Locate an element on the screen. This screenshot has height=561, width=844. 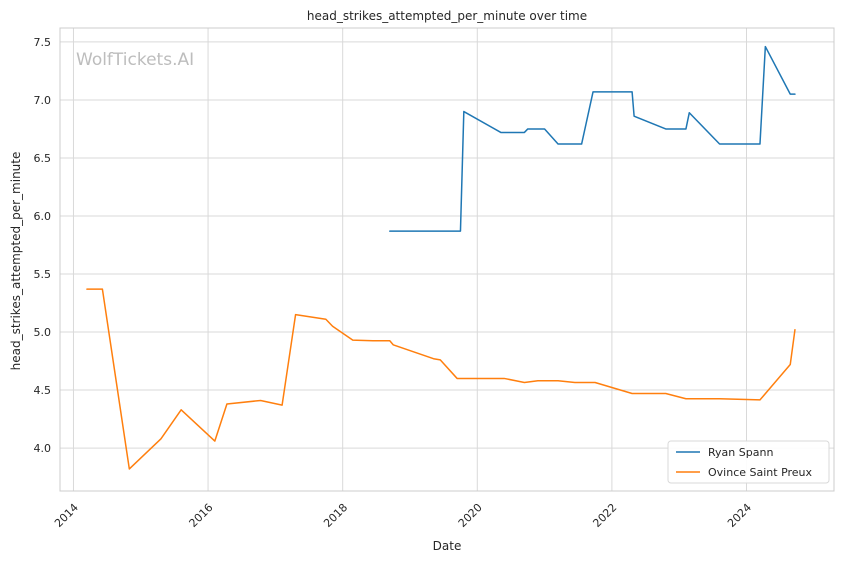
y-tick-label: 5.0 is located at coordinates (43, 332).